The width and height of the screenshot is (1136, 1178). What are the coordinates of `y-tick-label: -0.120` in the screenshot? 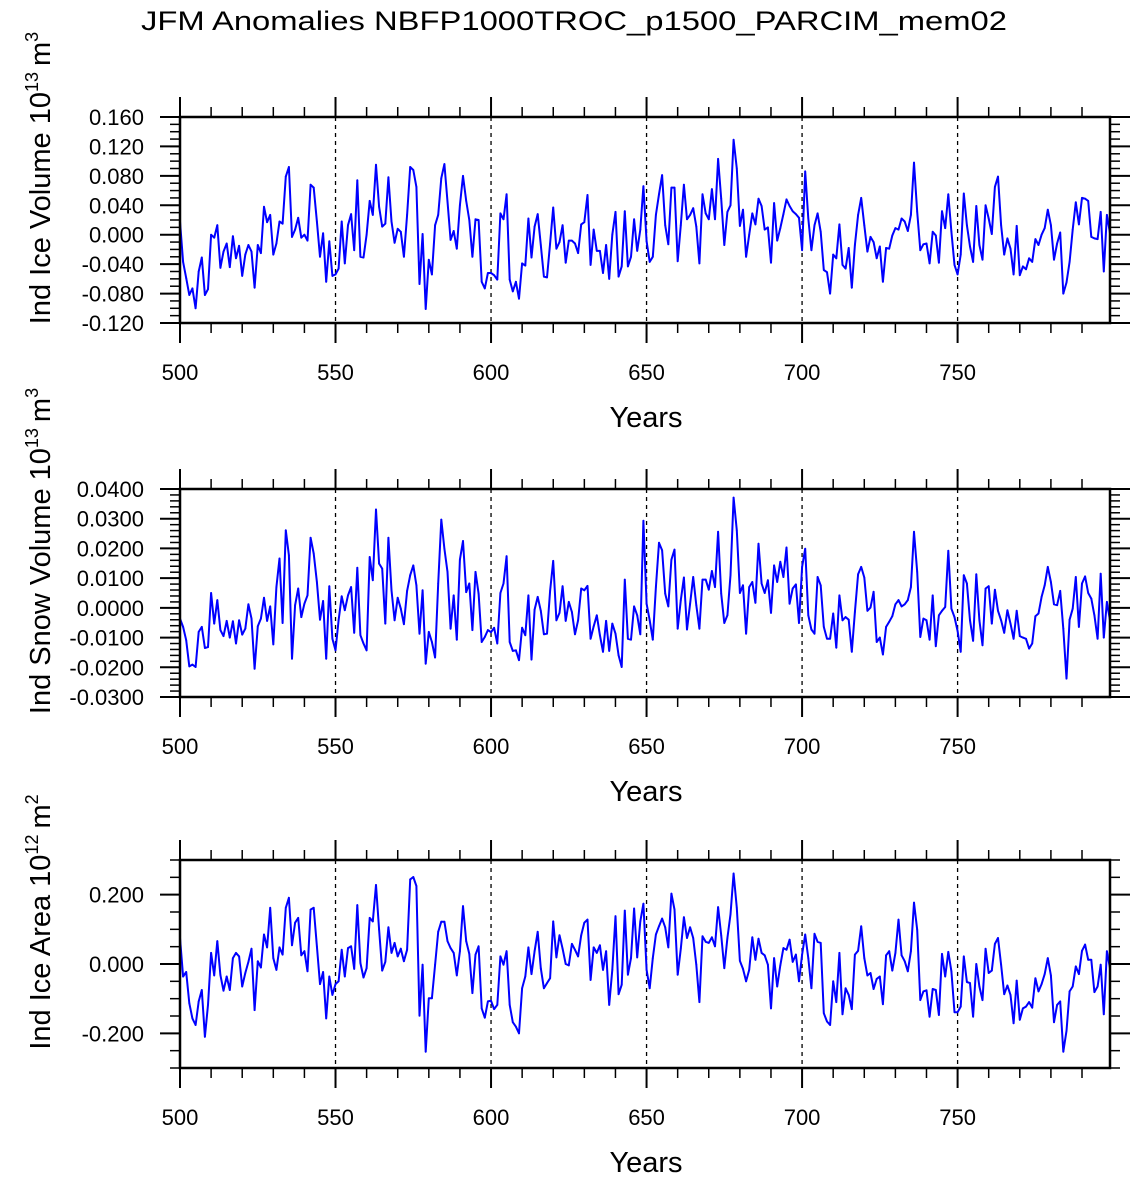 It's located at (113, 323).